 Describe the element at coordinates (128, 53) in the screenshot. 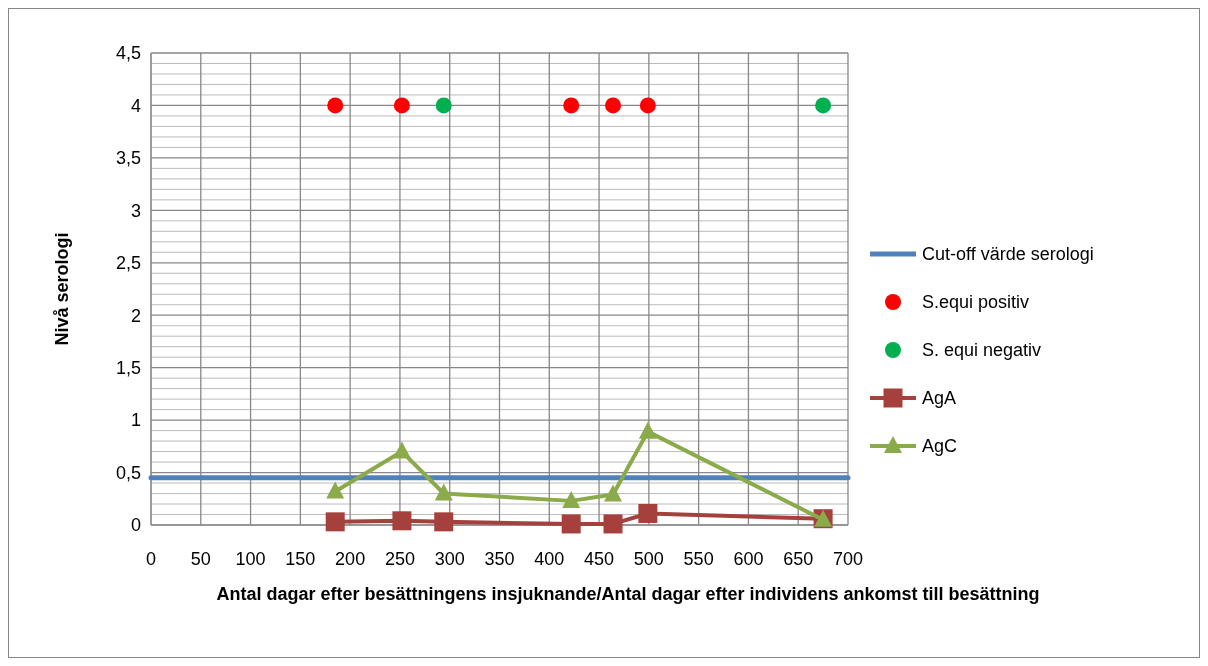

I see `y-tick-label: 4,5` at that location.